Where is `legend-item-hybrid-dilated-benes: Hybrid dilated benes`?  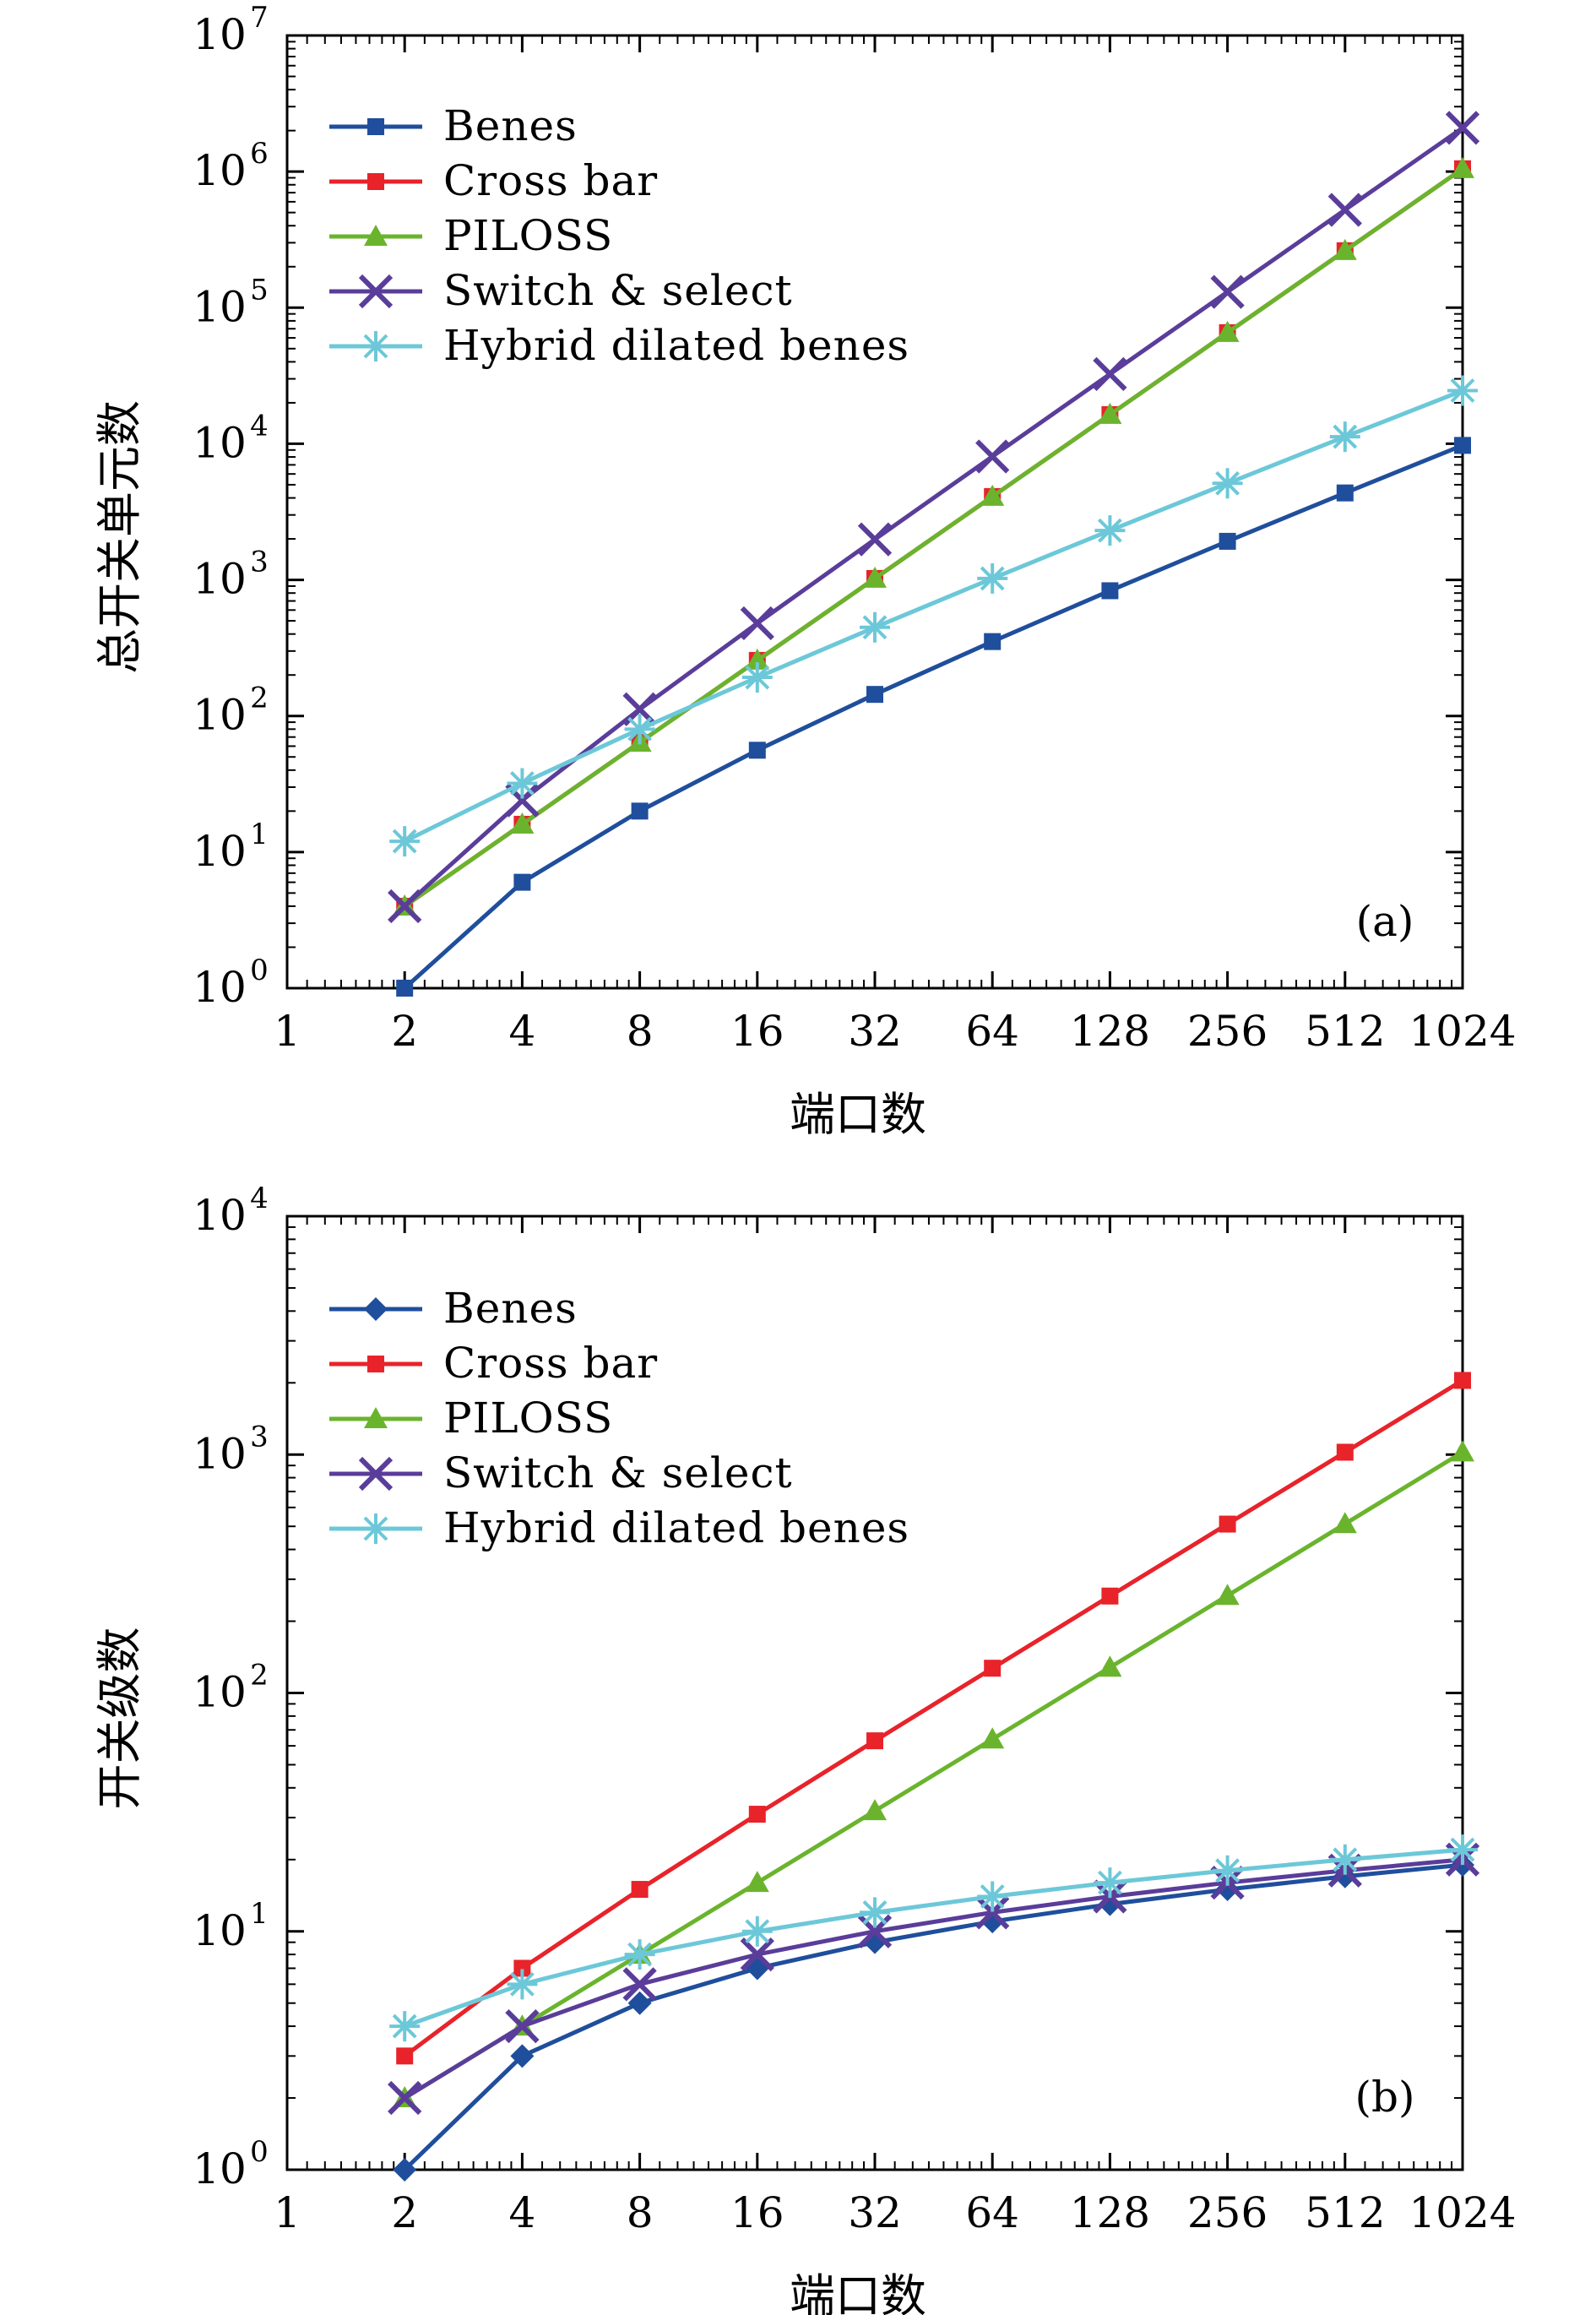
legend-item-hybrid-dilated-benes: Hybrid dilated benes is located at coordinates (619, 345).